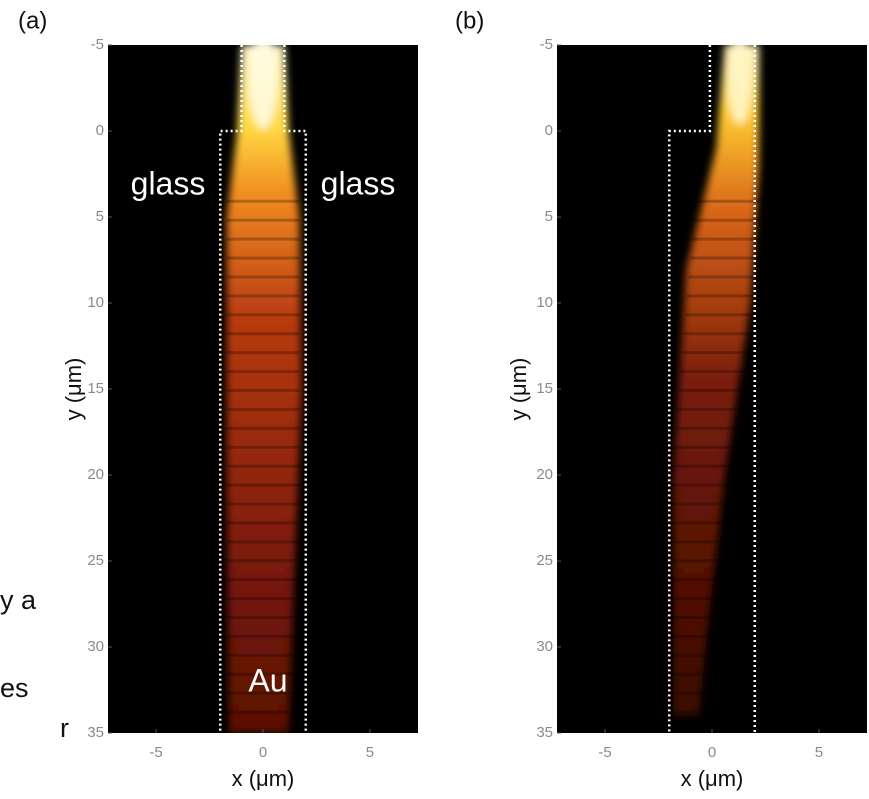 The height and width of the screenshot is (799, 869). What do you see at coordinates (18, 600) in the screenshot?
I see `side-text: y a` at bounding box center [18, 600].